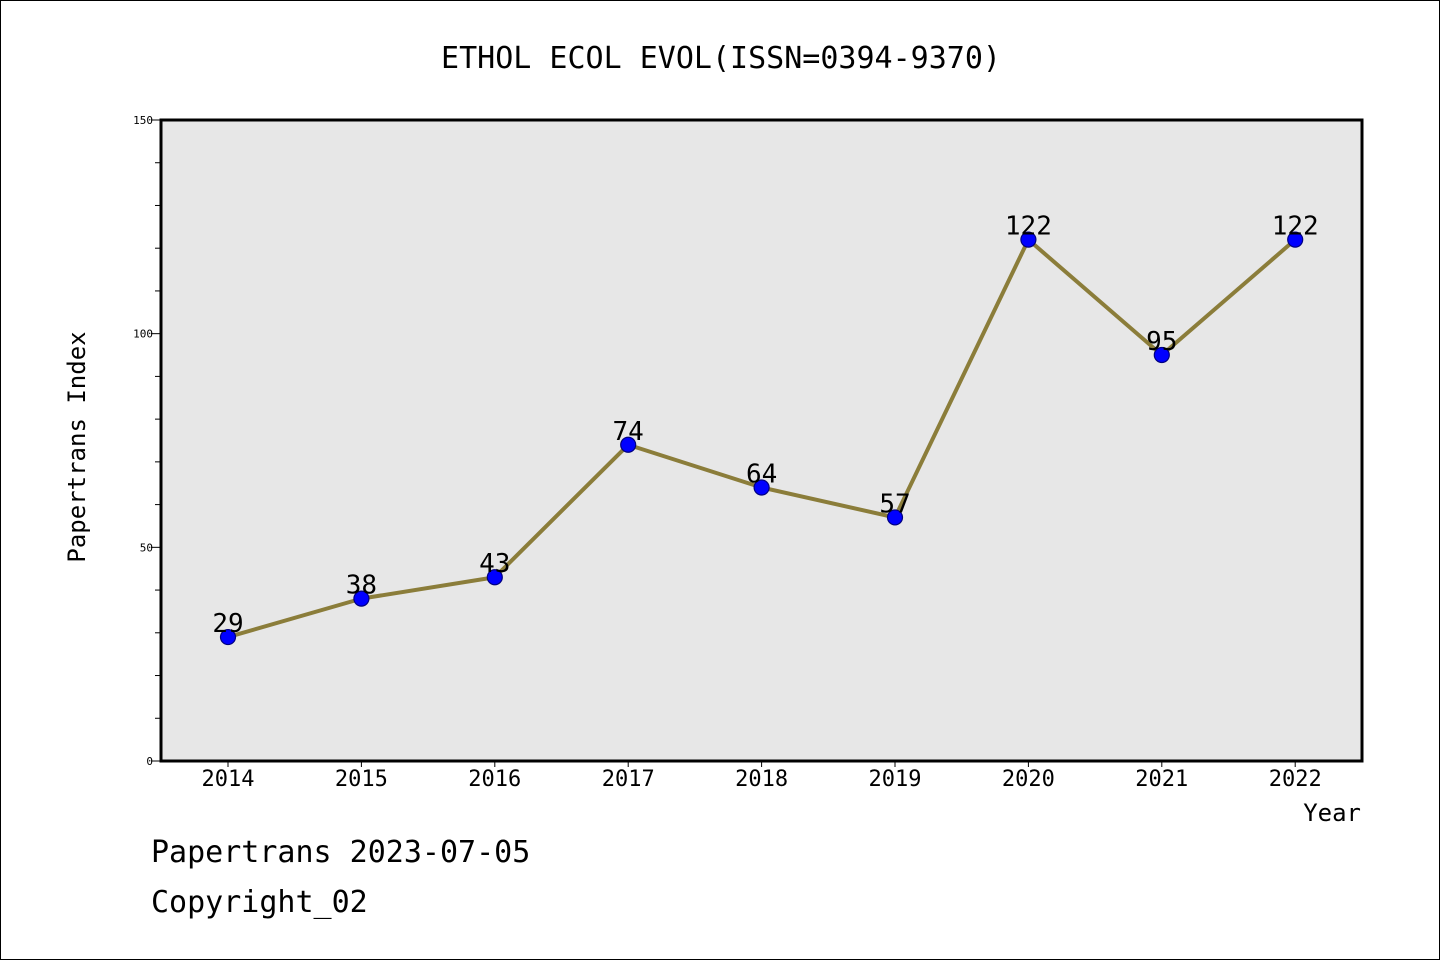 Image resolution: width=1440 pixels, height=961 pixels. I want to click on x-axis-label: Year, so click(1332, 813).